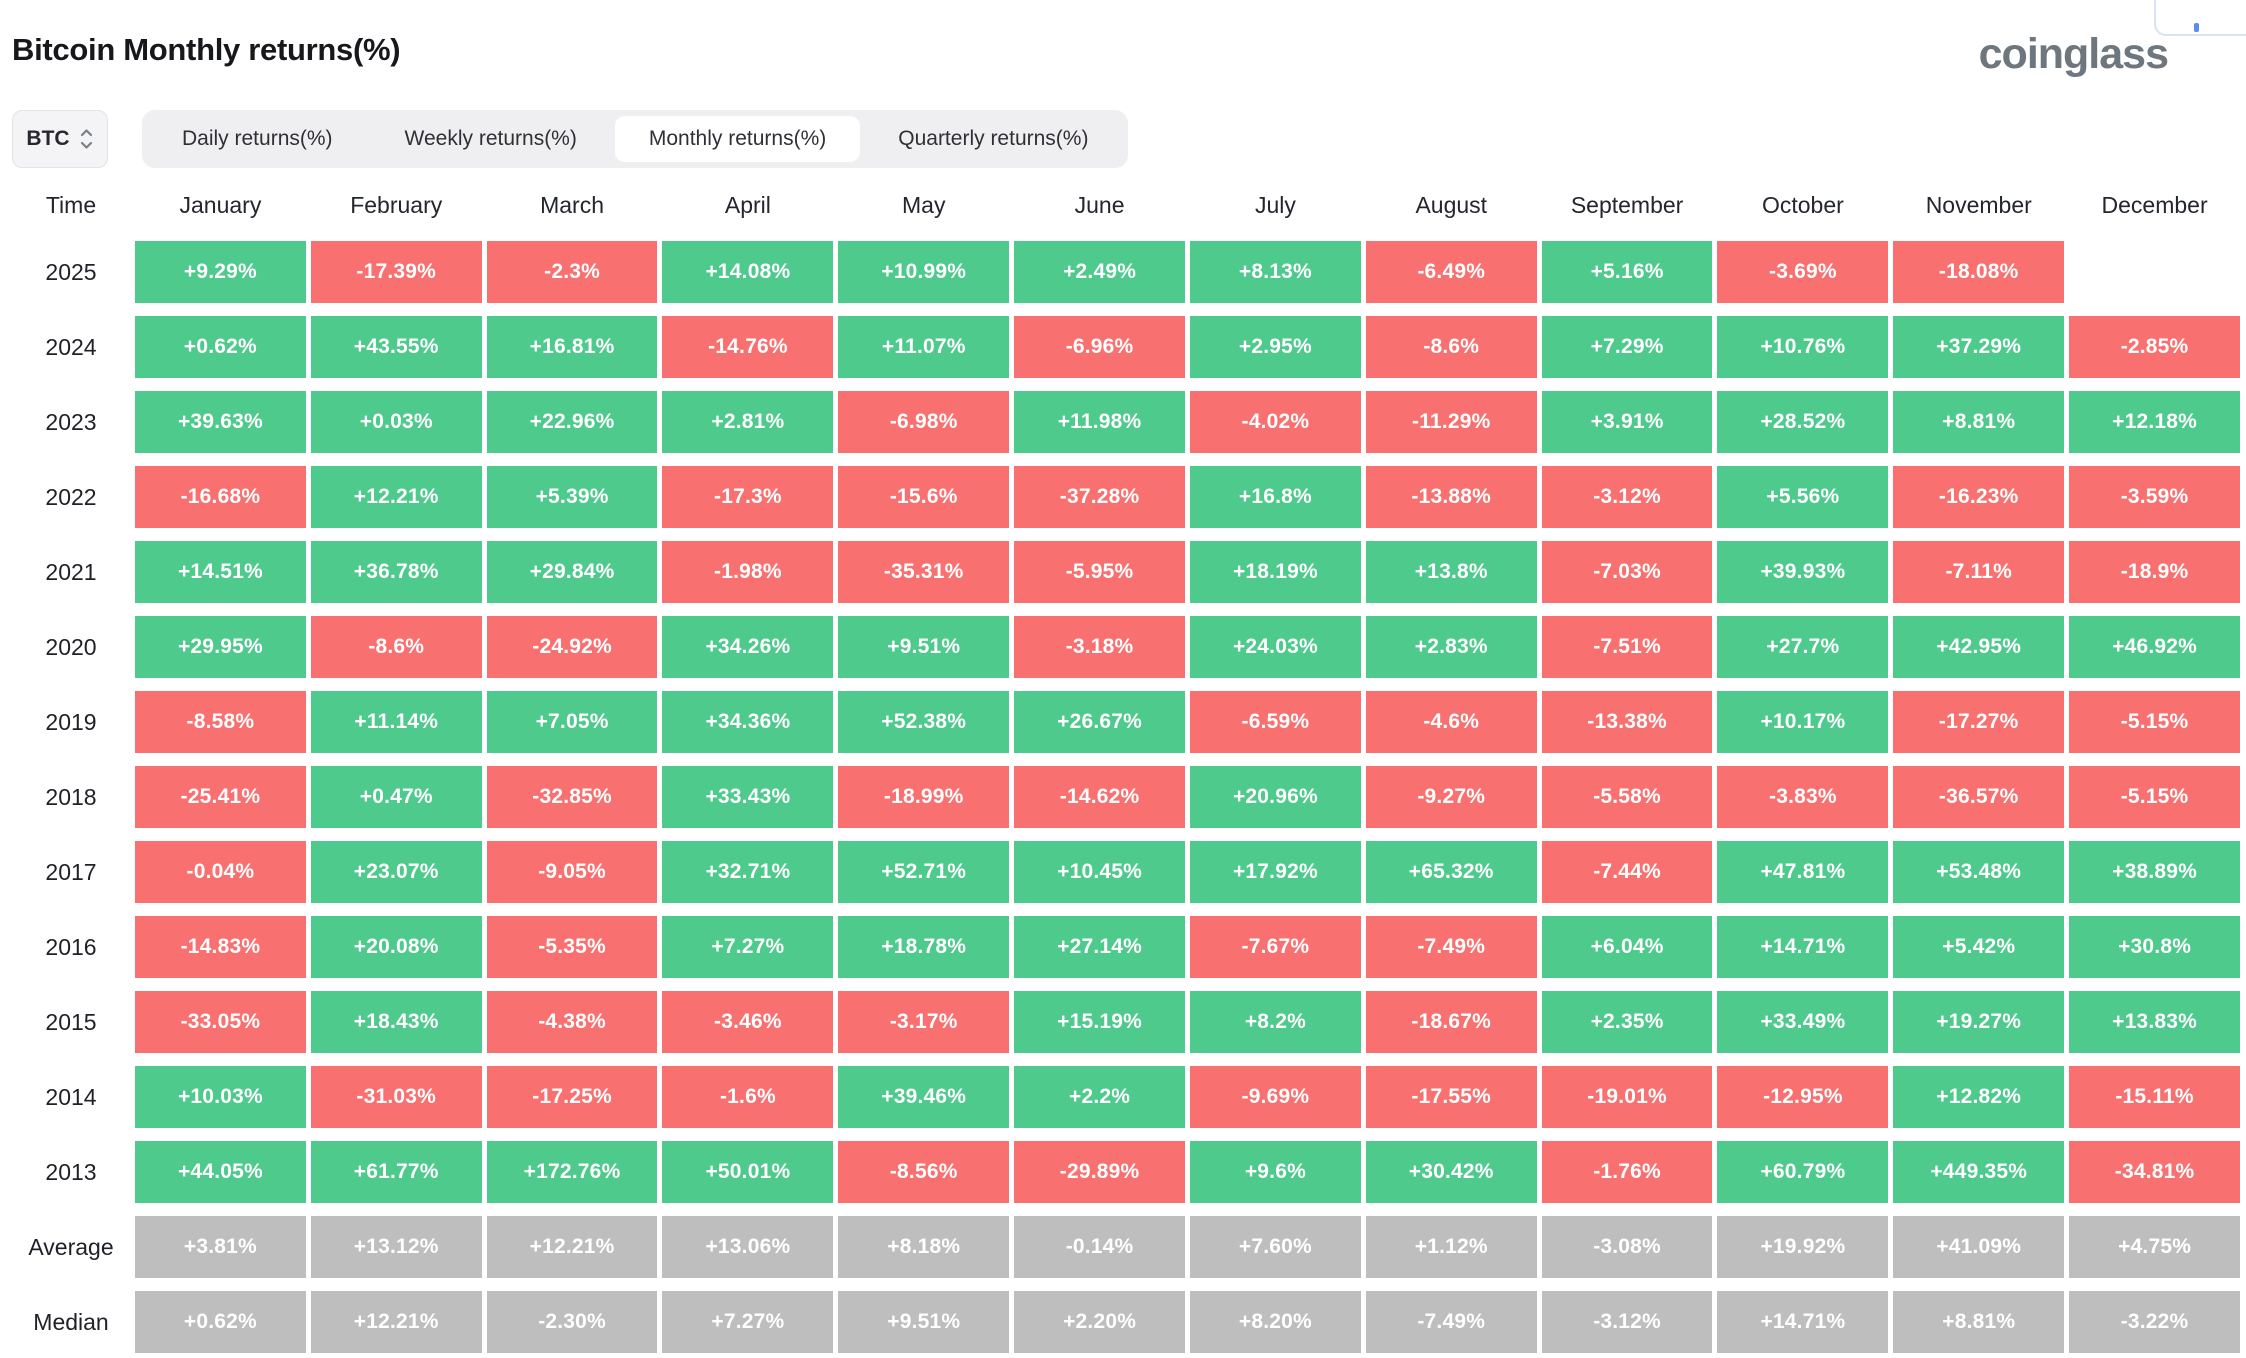  I want to click on return-cell: -32.85%, so click(572, 797).